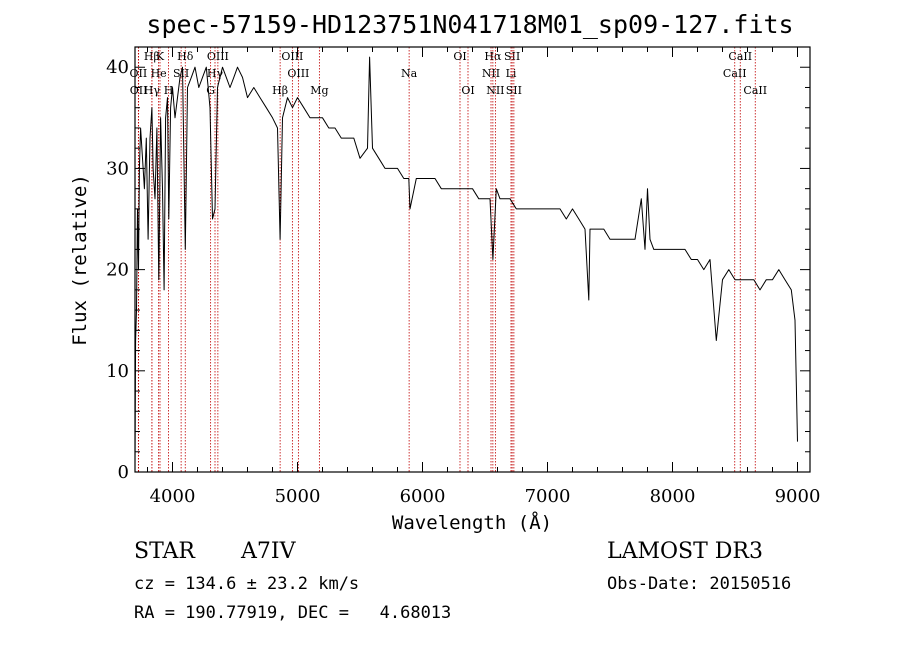 This screenshot has height=649, width=900. Describe the element at coordinates (123, 472) in the screenshot. I see `y-tick-label: 0` at that location.